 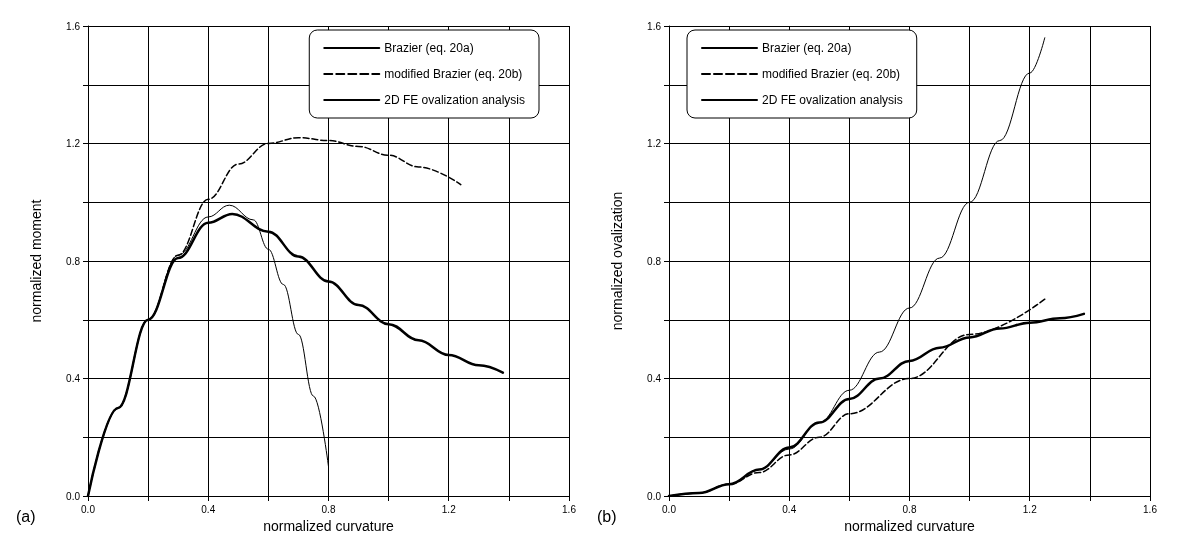 What do you see at coordinates (607, 516) in the screenshot?
I see `text: (b)` at bounding box center [607, 516].